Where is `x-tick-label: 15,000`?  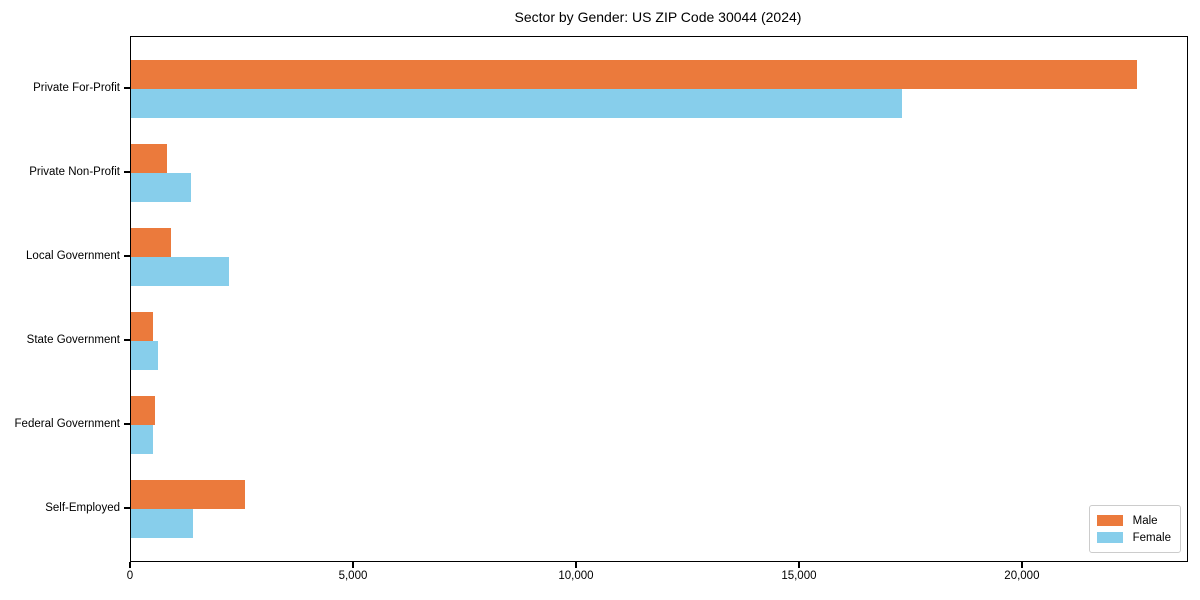
x-tick-label: 15,000 is located at coordinates (799, 576).